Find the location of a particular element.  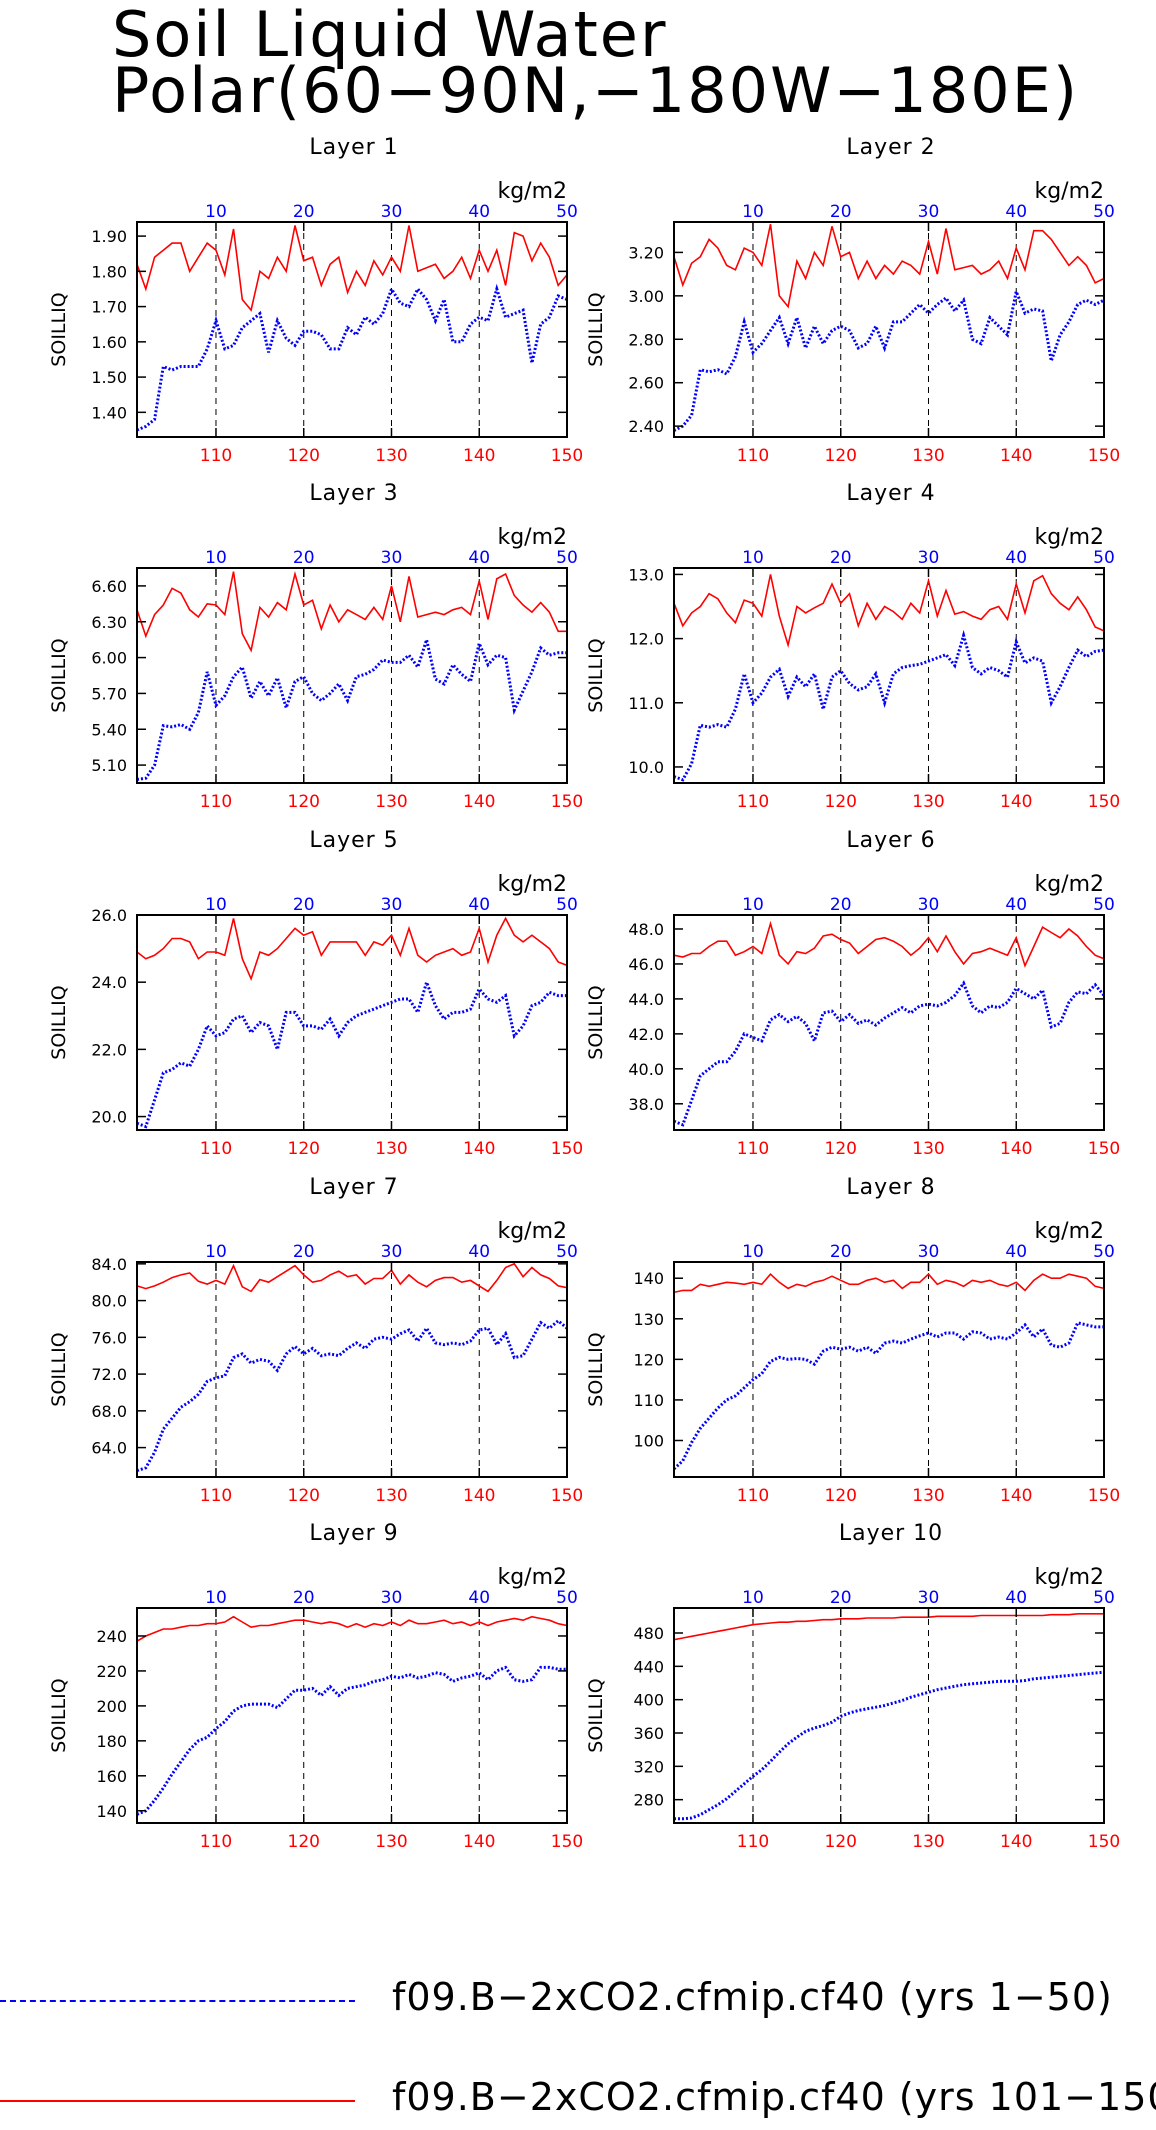

y-tick-label: 130 is located at coordinates (648, 1319).